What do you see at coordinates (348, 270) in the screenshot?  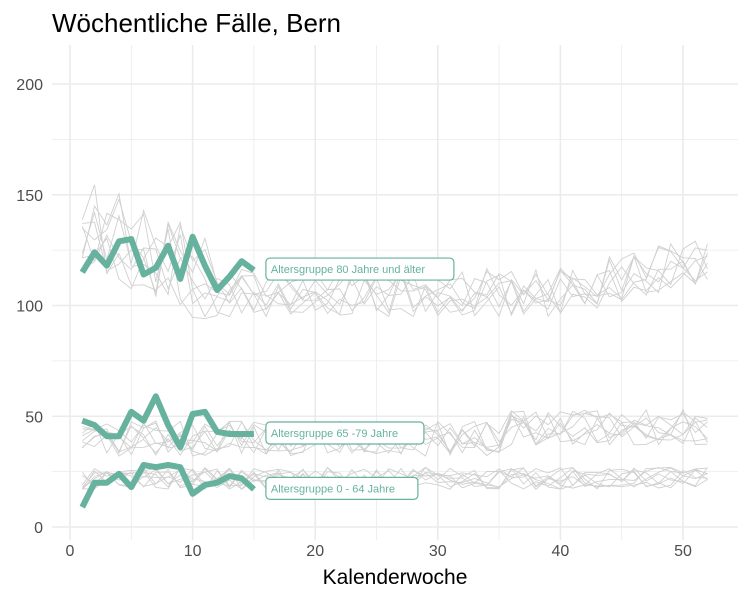 I see `series-label: Altersgruppe 80 Jahre und älter` at bounding box center [348, 270].